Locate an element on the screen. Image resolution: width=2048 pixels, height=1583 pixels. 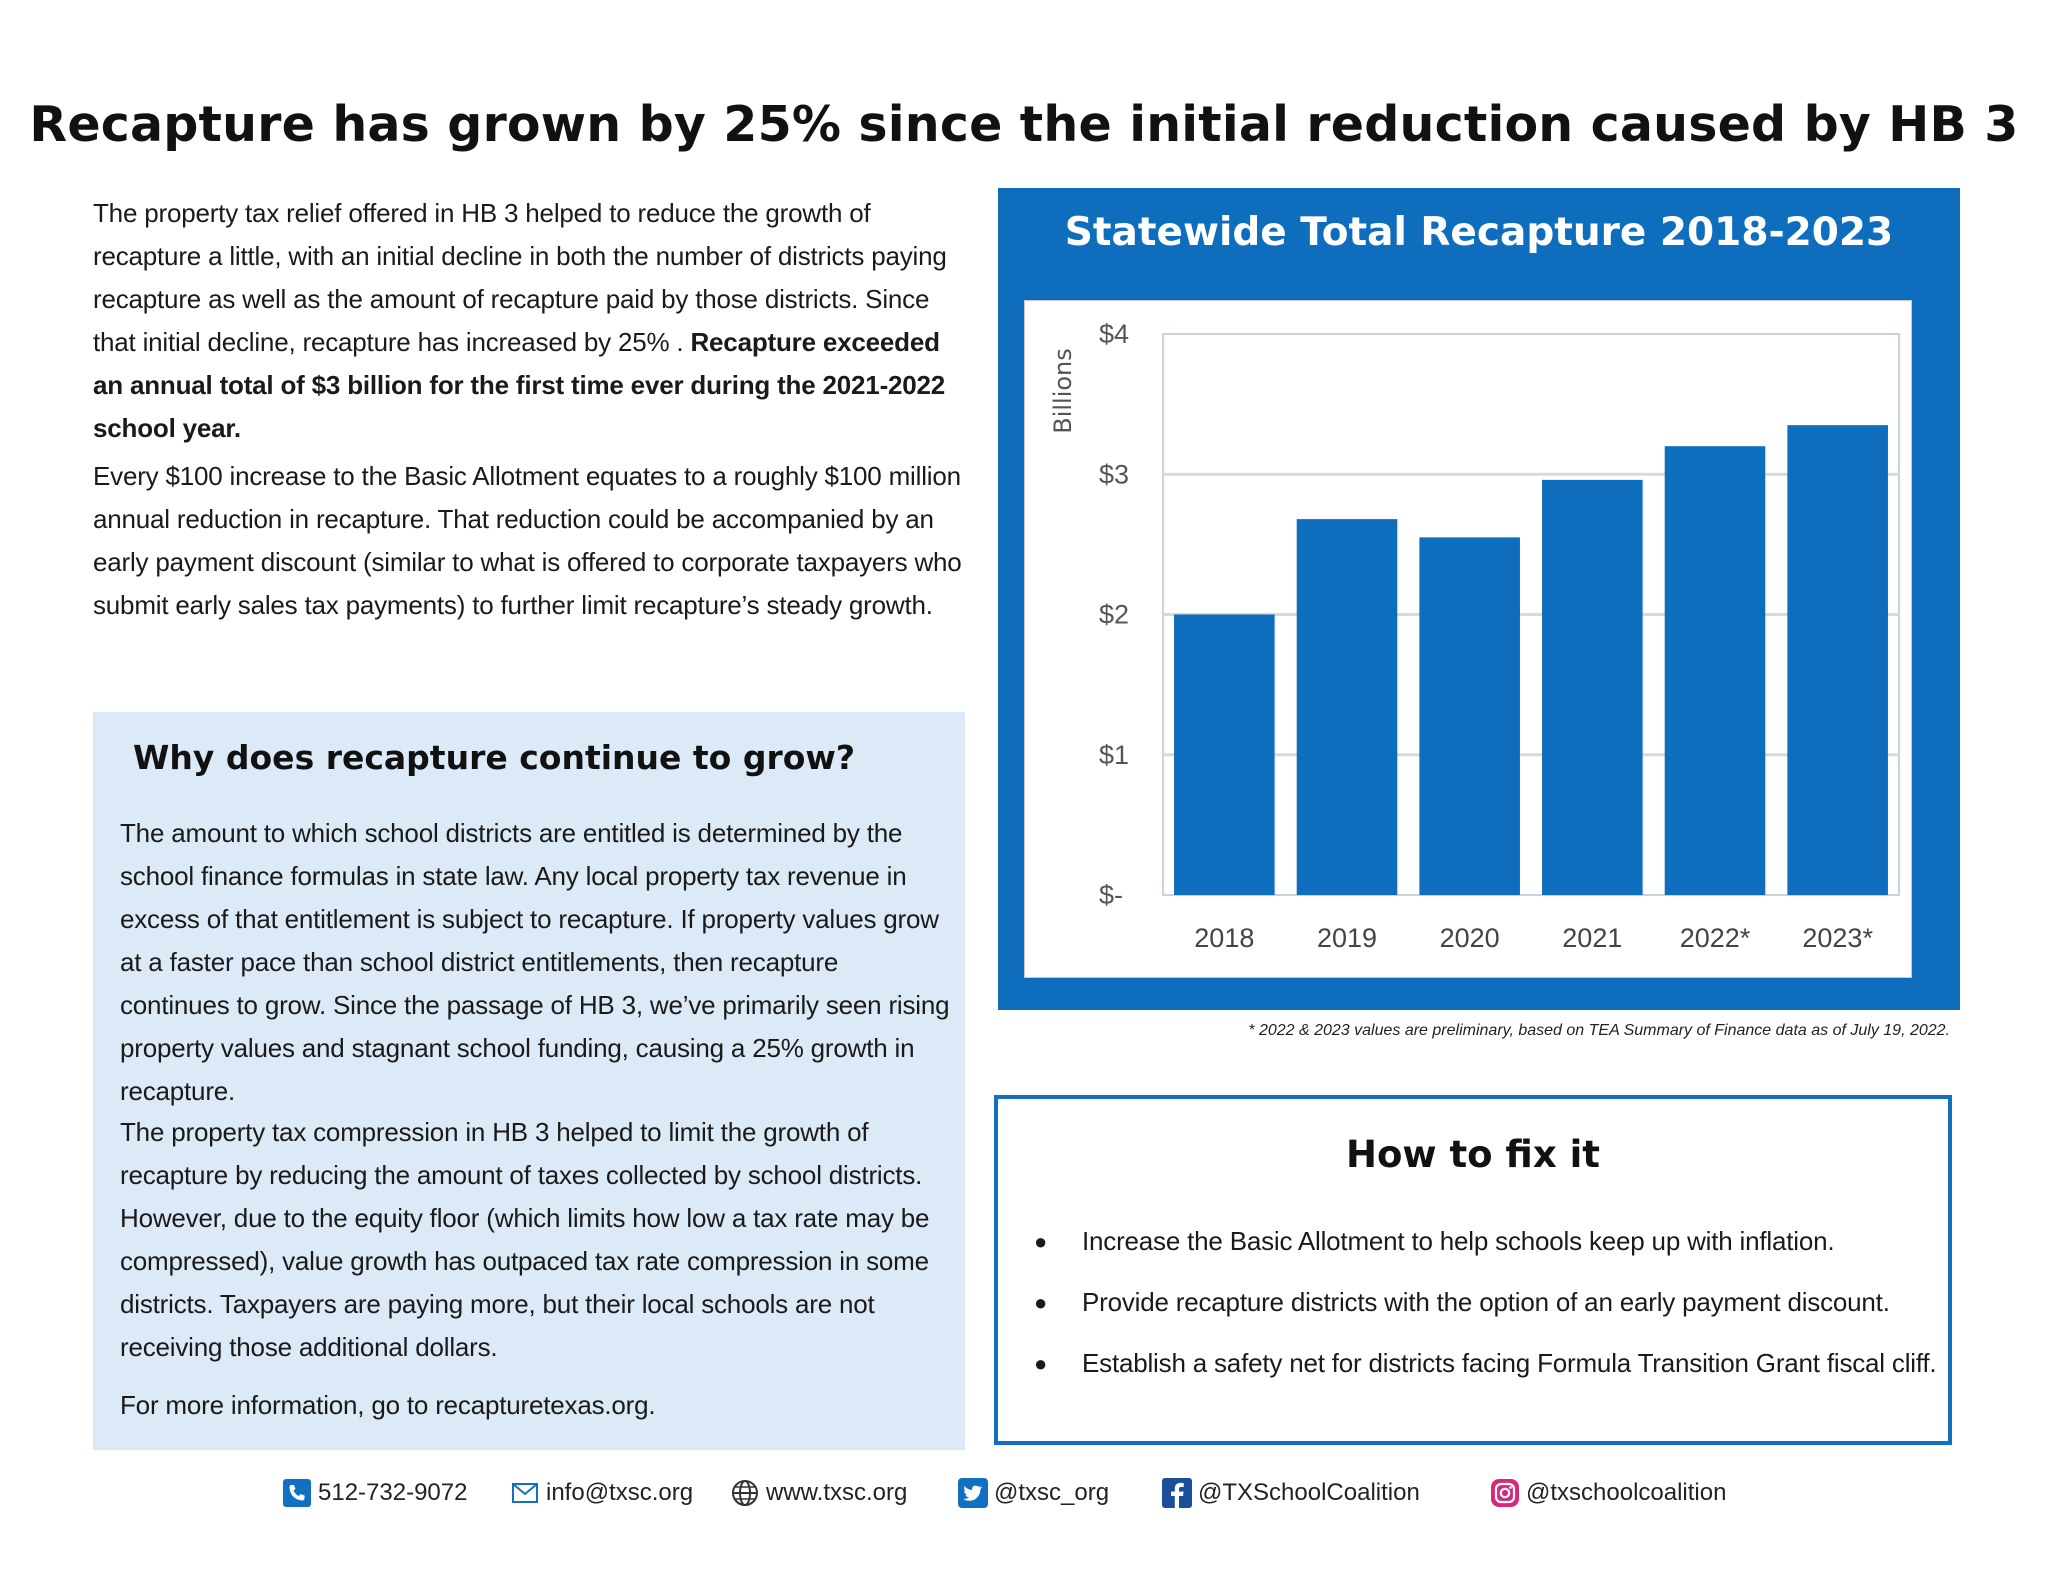
fix-panel is located at coordinates (1473, 1270).